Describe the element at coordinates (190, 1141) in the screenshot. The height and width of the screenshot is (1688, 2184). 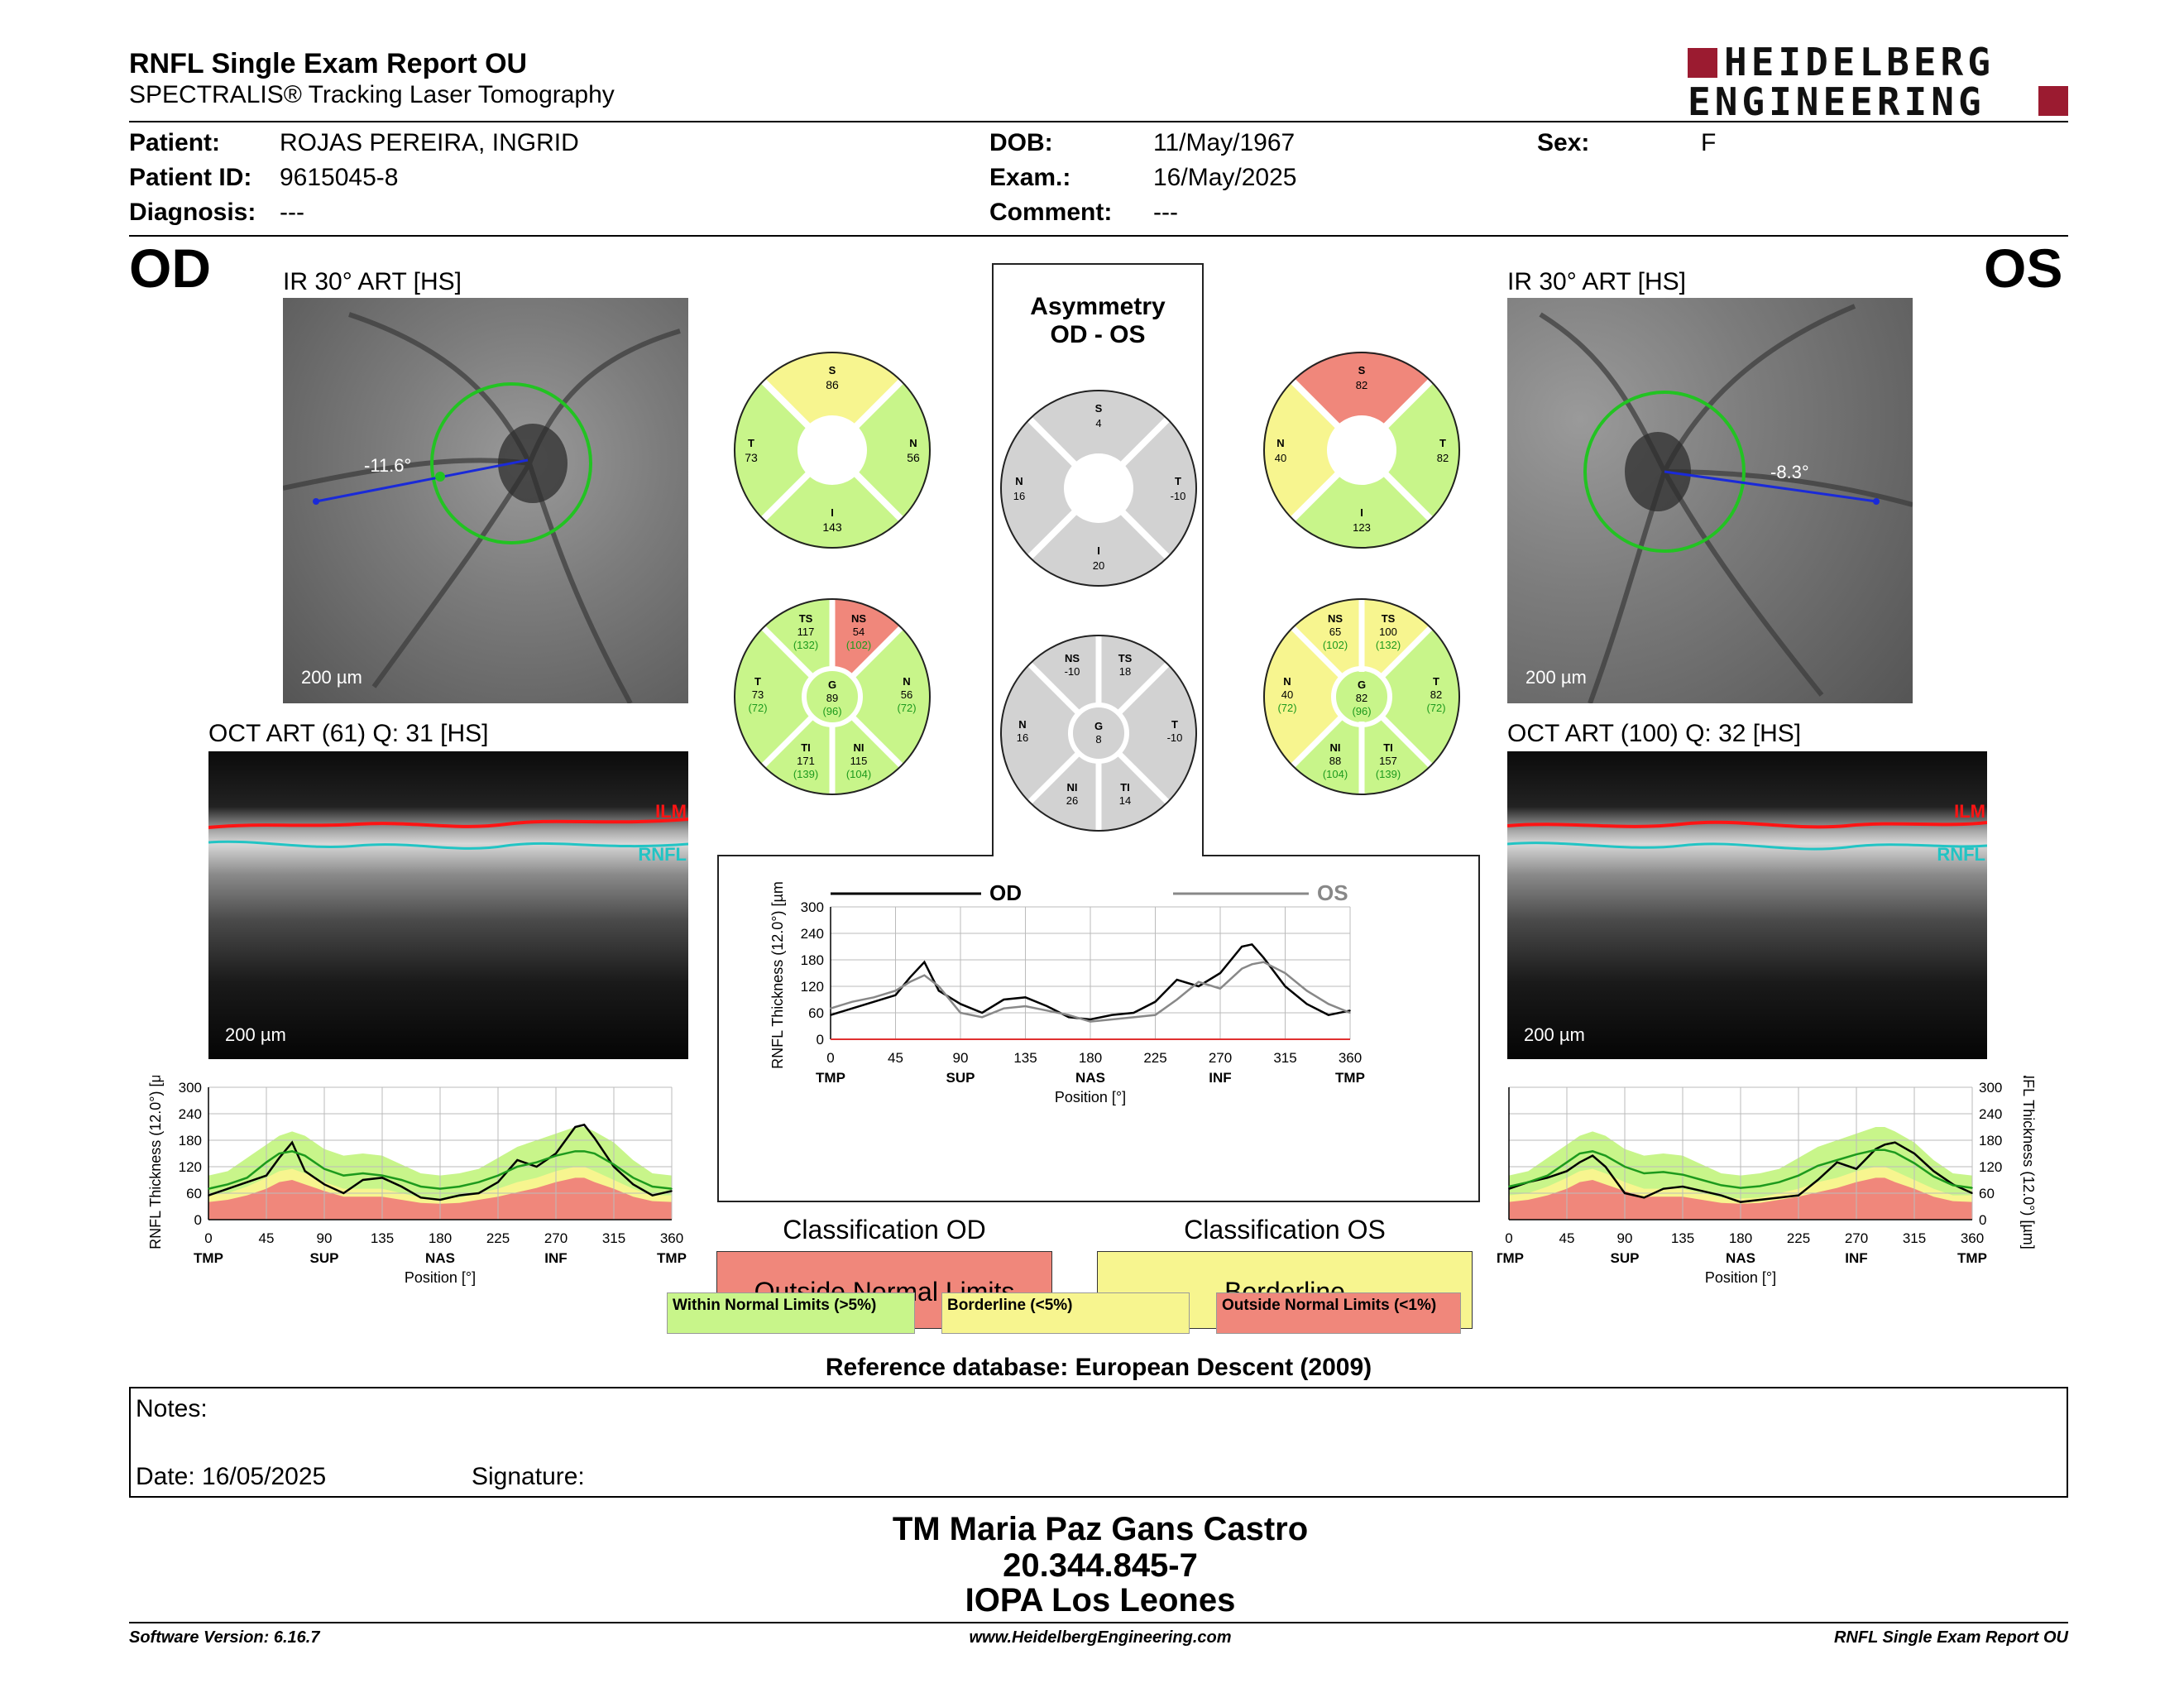
I see `y-tick-label: 180` at that location.